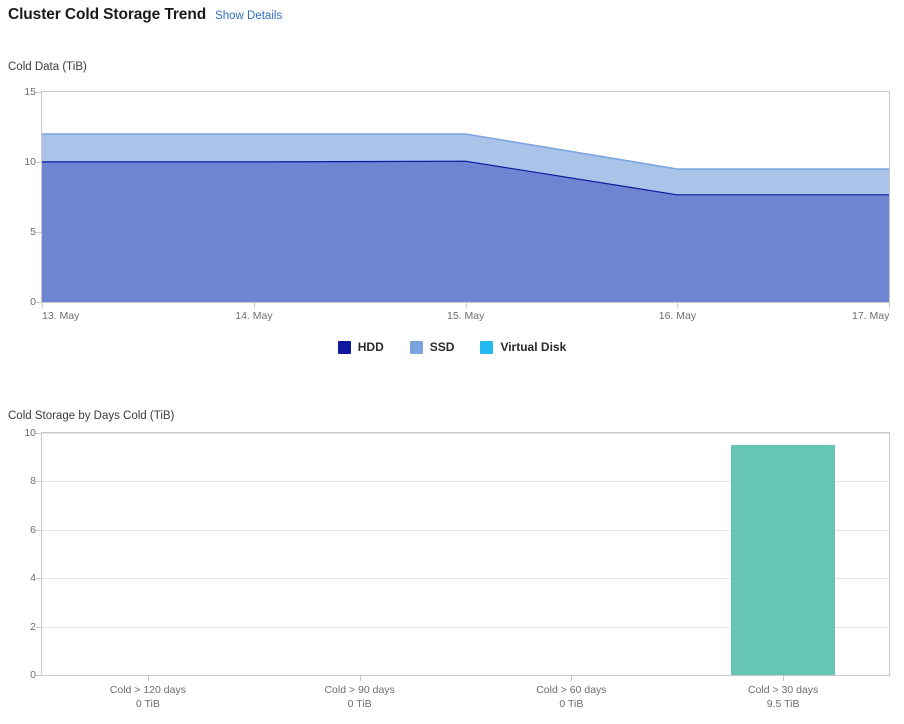  Describe the element at coordinates (370, 347) in the screenshot. I see `legend-item-label: HDD` at that location.